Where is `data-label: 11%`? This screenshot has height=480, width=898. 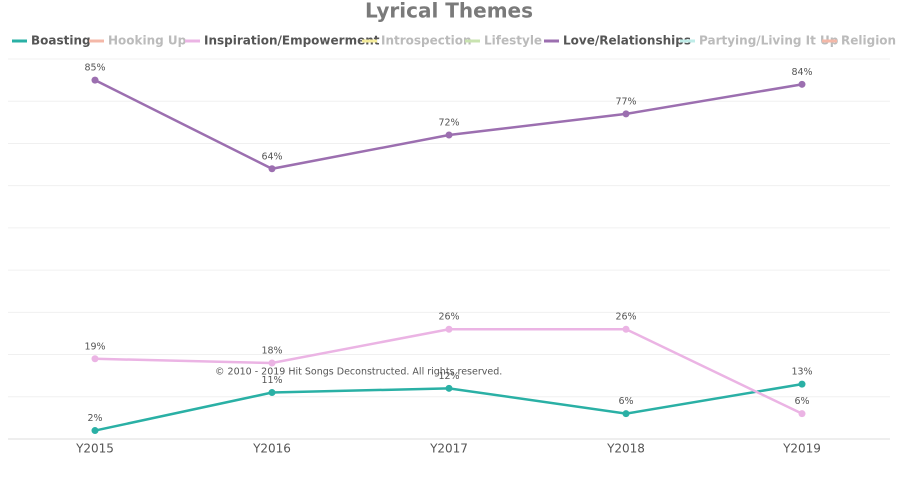
data-label: 11% is located at coordinates (271, 380).